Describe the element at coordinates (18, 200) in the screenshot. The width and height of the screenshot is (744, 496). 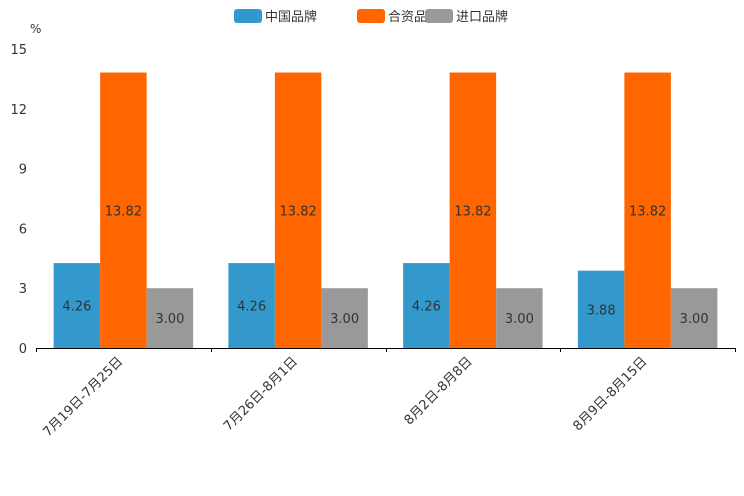
I see `y-axis: 0 3 6 9 12 15` at that location.